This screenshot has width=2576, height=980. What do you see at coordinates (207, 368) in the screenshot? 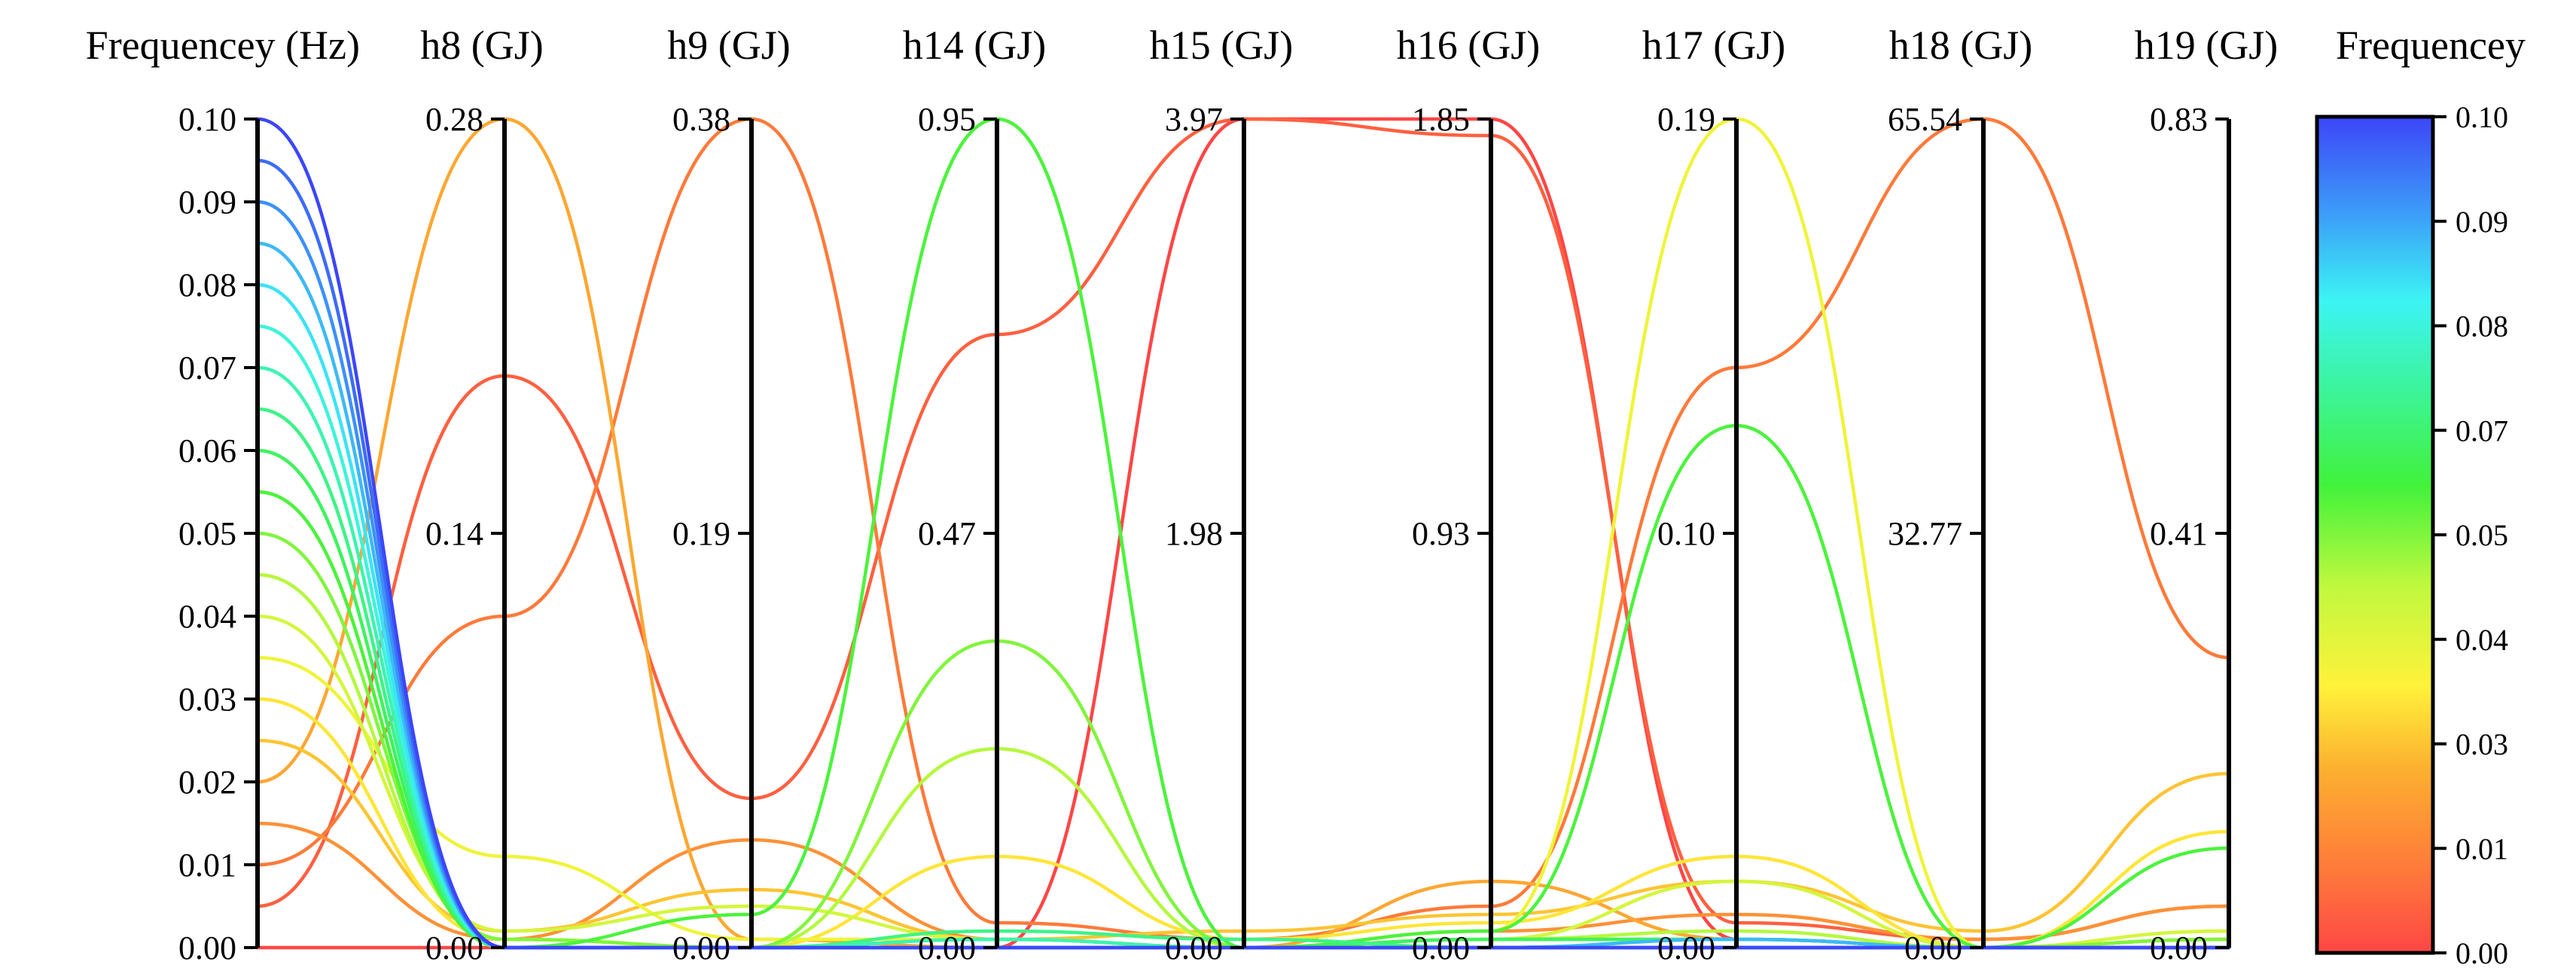
I see `tick-label: 0.07` at bounding box center [207, 368].